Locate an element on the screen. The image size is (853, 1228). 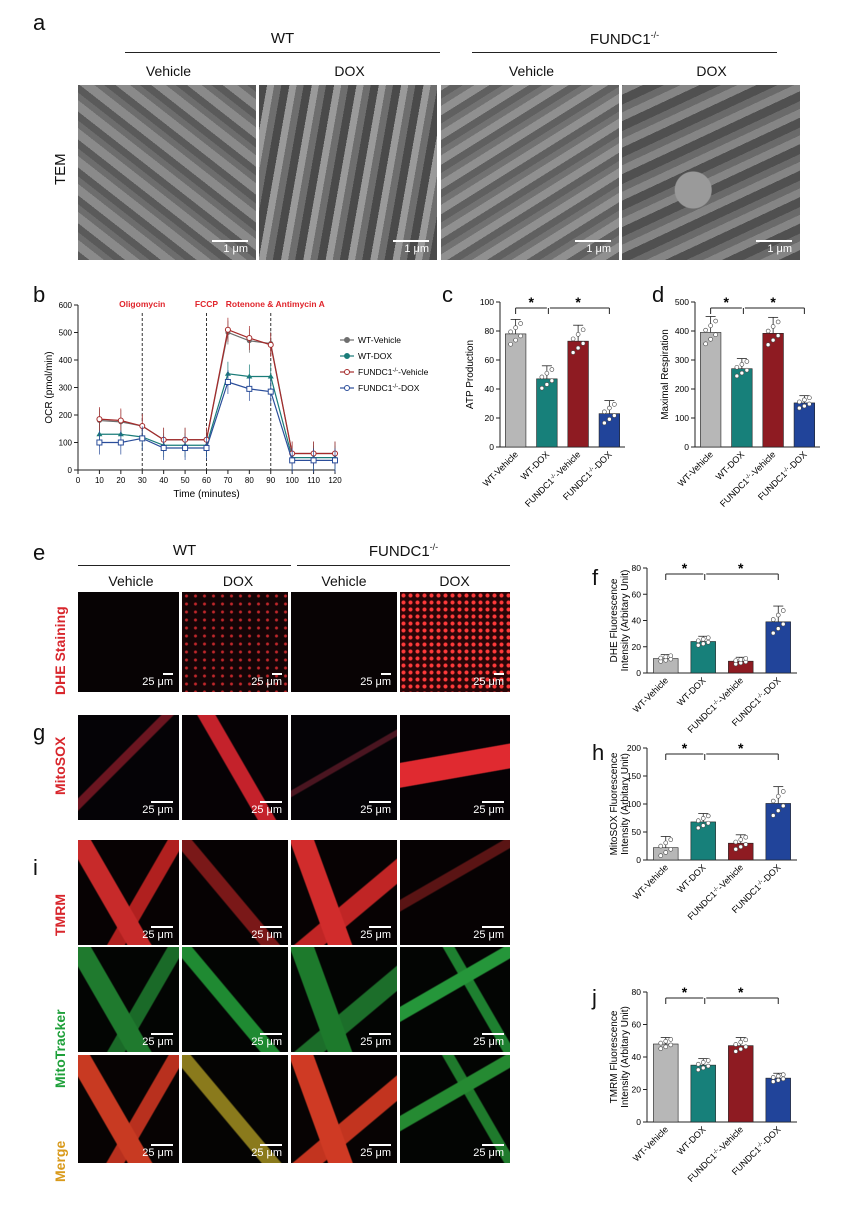
series-line is located at coordinates (217, 391).